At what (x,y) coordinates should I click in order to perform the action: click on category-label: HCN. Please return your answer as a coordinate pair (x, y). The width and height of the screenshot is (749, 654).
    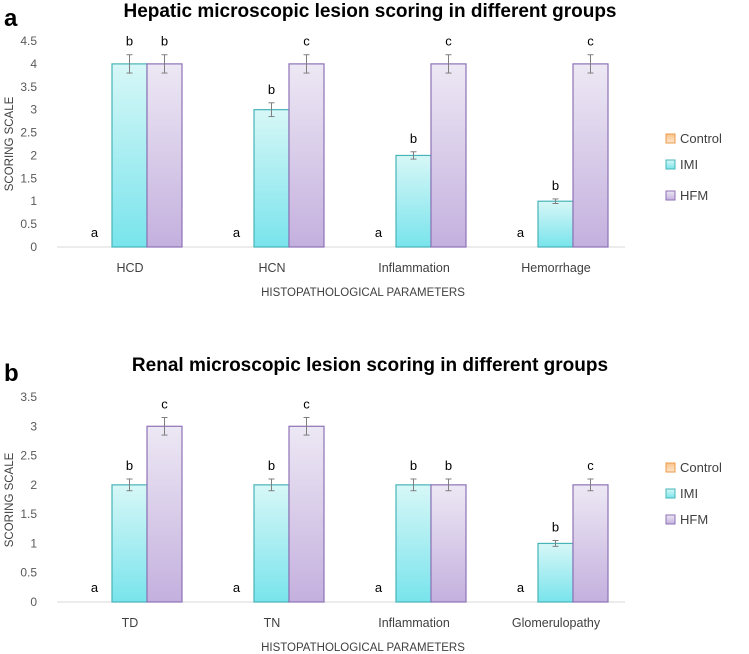
    Looking at the image, I should click on (271, 268).